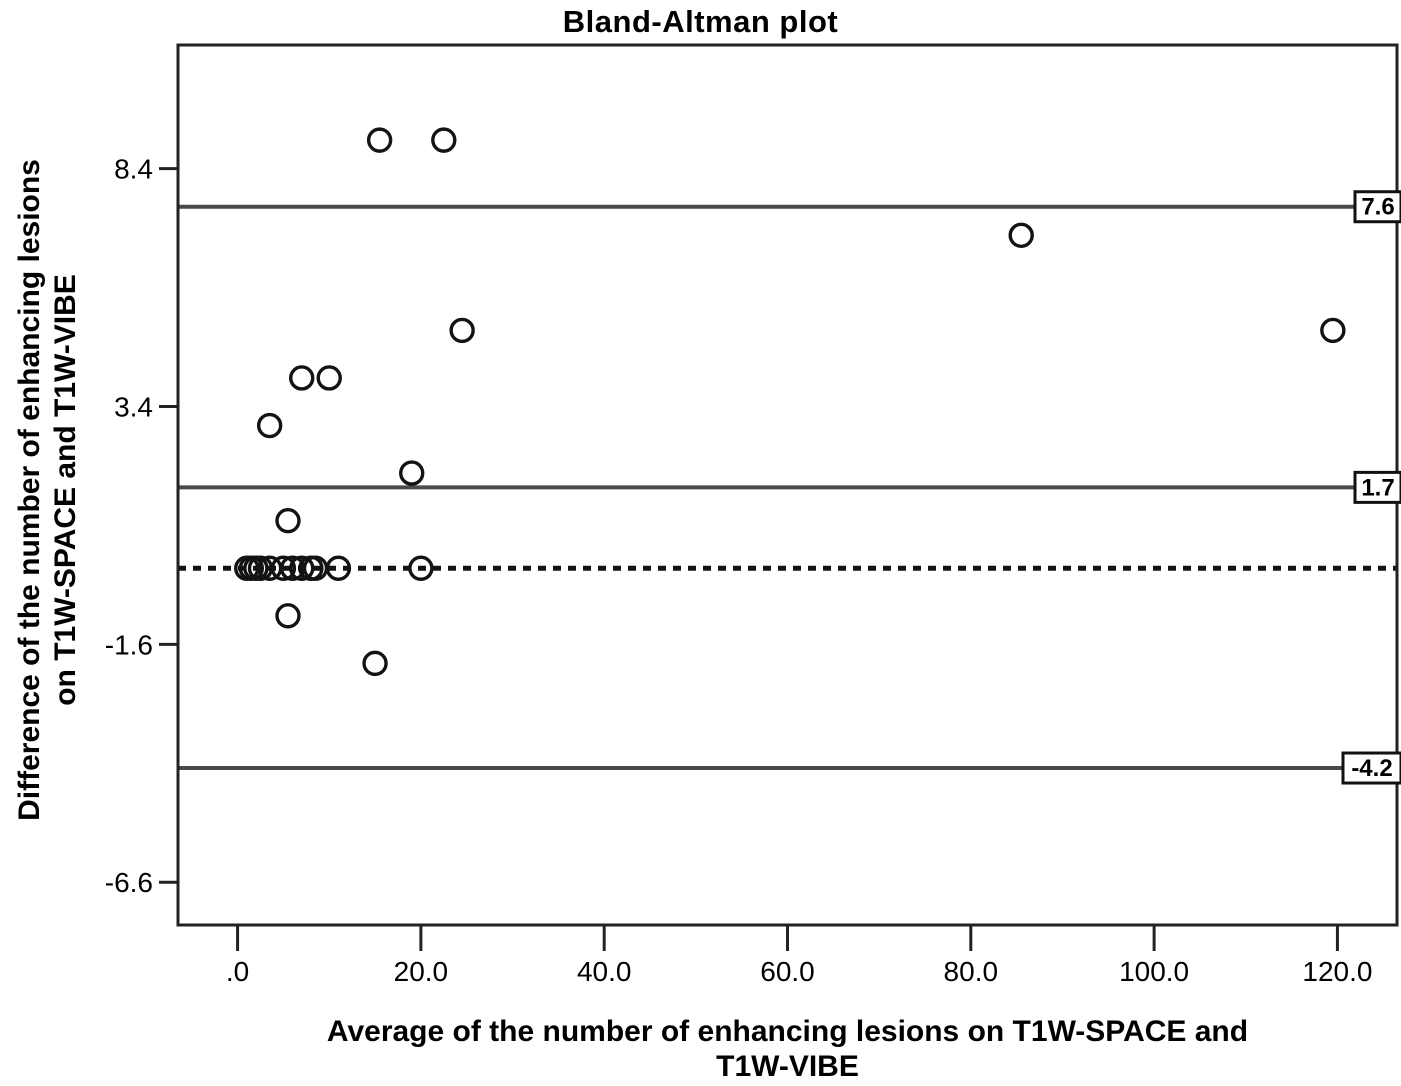 This screenshot has height=1086, width=1401. Describe the element at coordinates (133, 407) in the screenshot. I see `y-tick-label: 3.4` at that location.